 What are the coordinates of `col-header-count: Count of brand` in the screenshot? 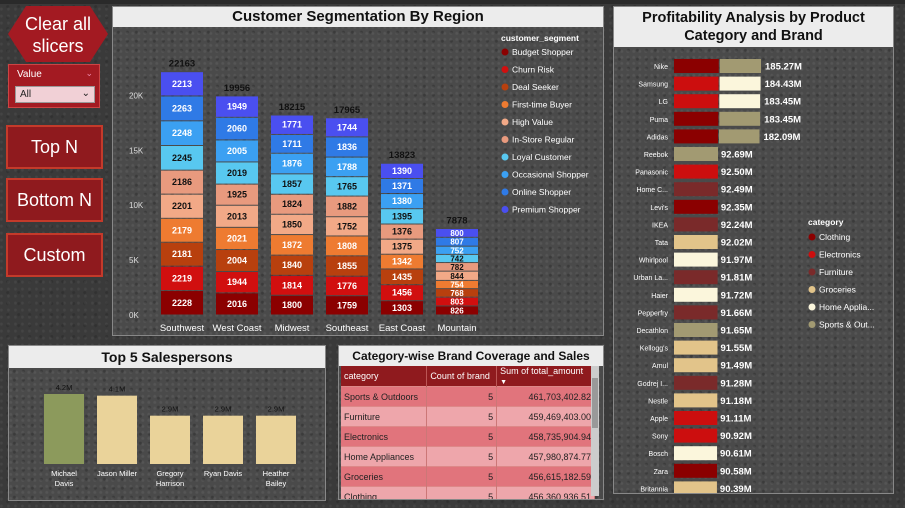 It's located at (462, 376).